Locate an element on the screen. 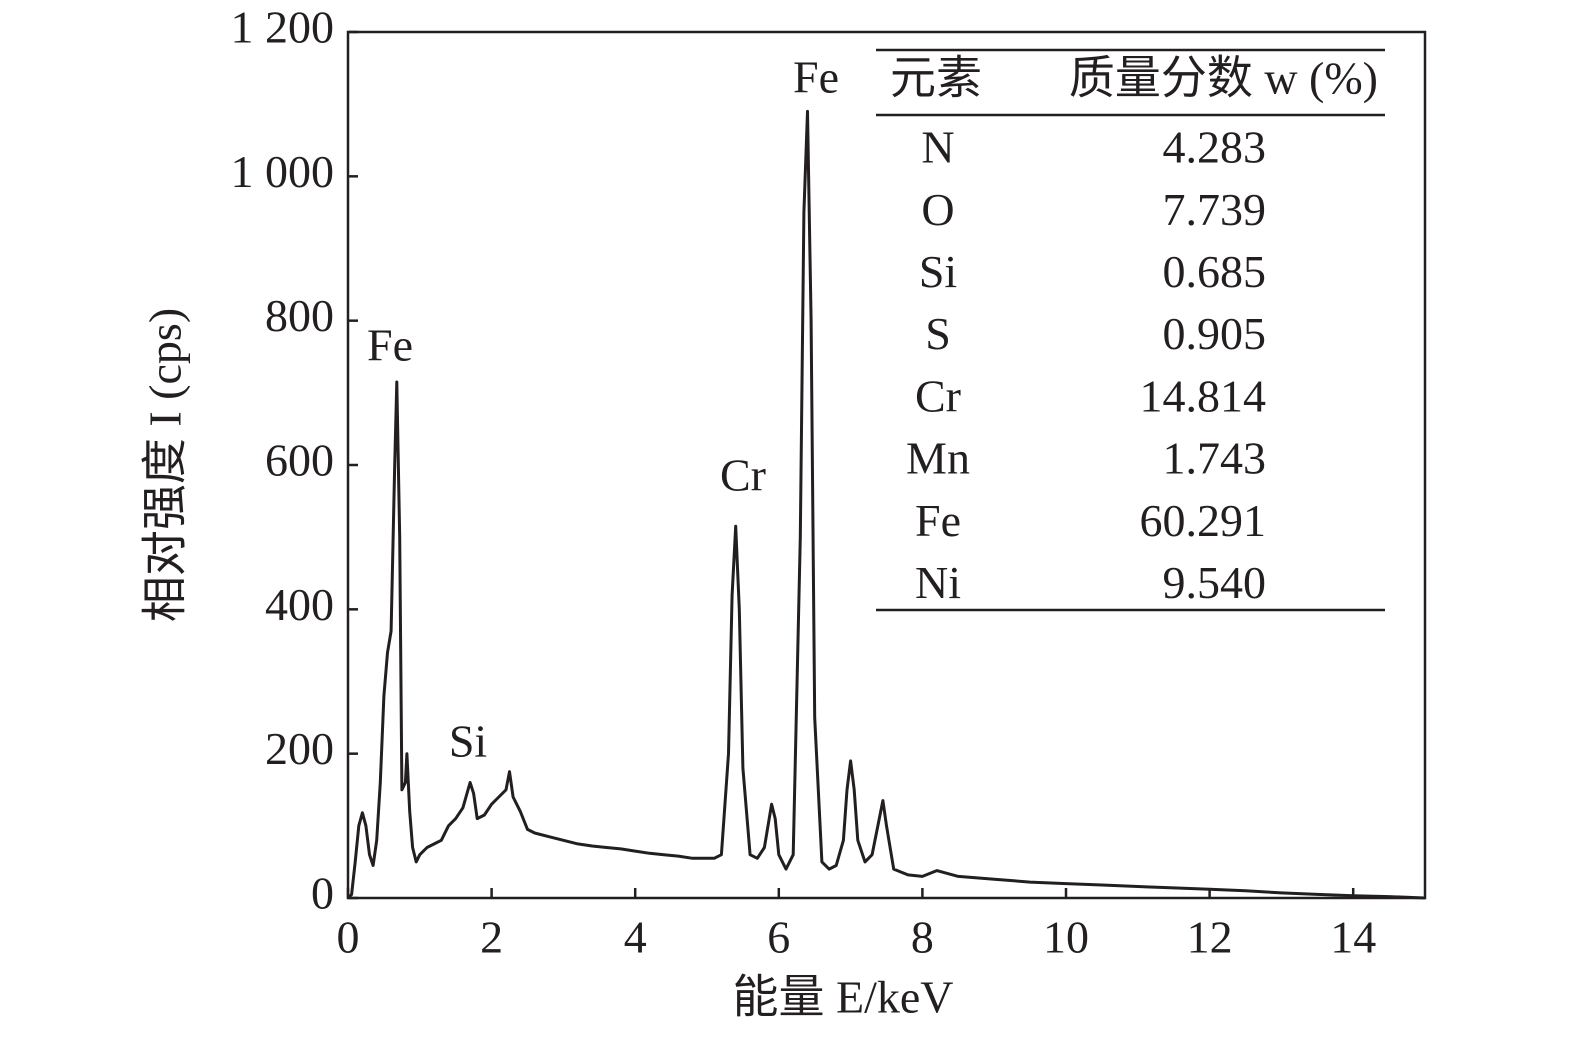  y-tick-label: 1 000 is located at coordinates (283, 171).